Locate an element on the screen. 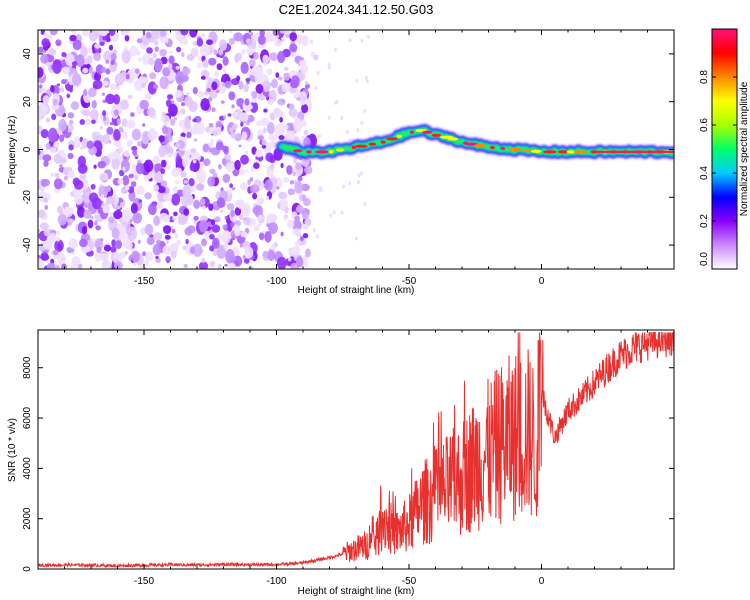  colorbar-tick-label: 0.4 is located at coordinates (704, 173).